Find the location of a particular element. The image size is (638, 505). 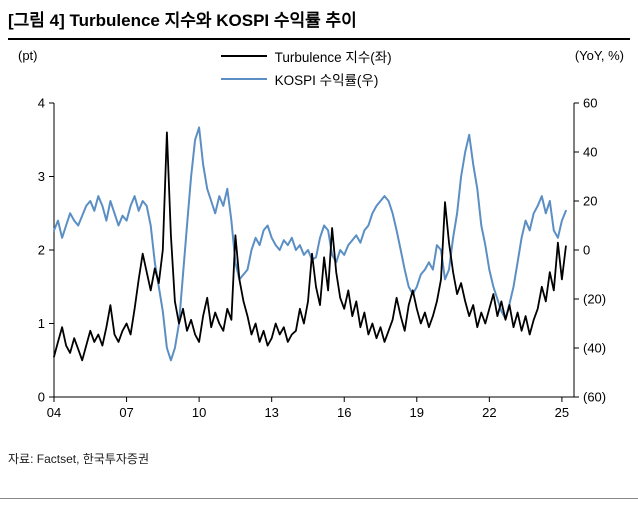

left-axis-tick-label: 3 is located at coordinates (41, 176).